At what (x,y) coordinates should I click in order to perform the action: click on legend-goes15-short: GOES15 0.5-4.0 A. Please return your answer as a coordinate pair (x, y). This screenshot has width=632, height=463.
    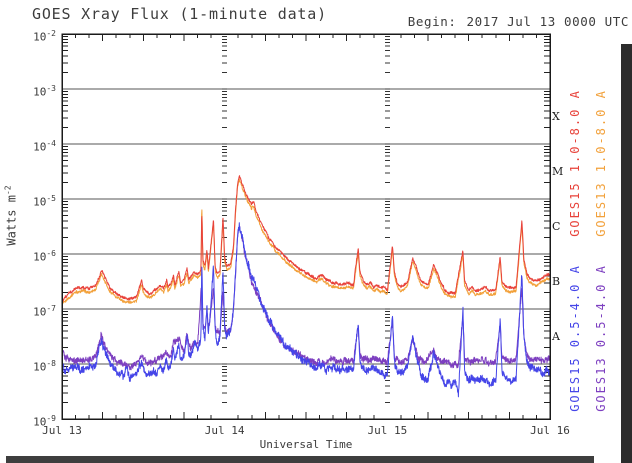
    Looking at the image, I should click on (575, 338).